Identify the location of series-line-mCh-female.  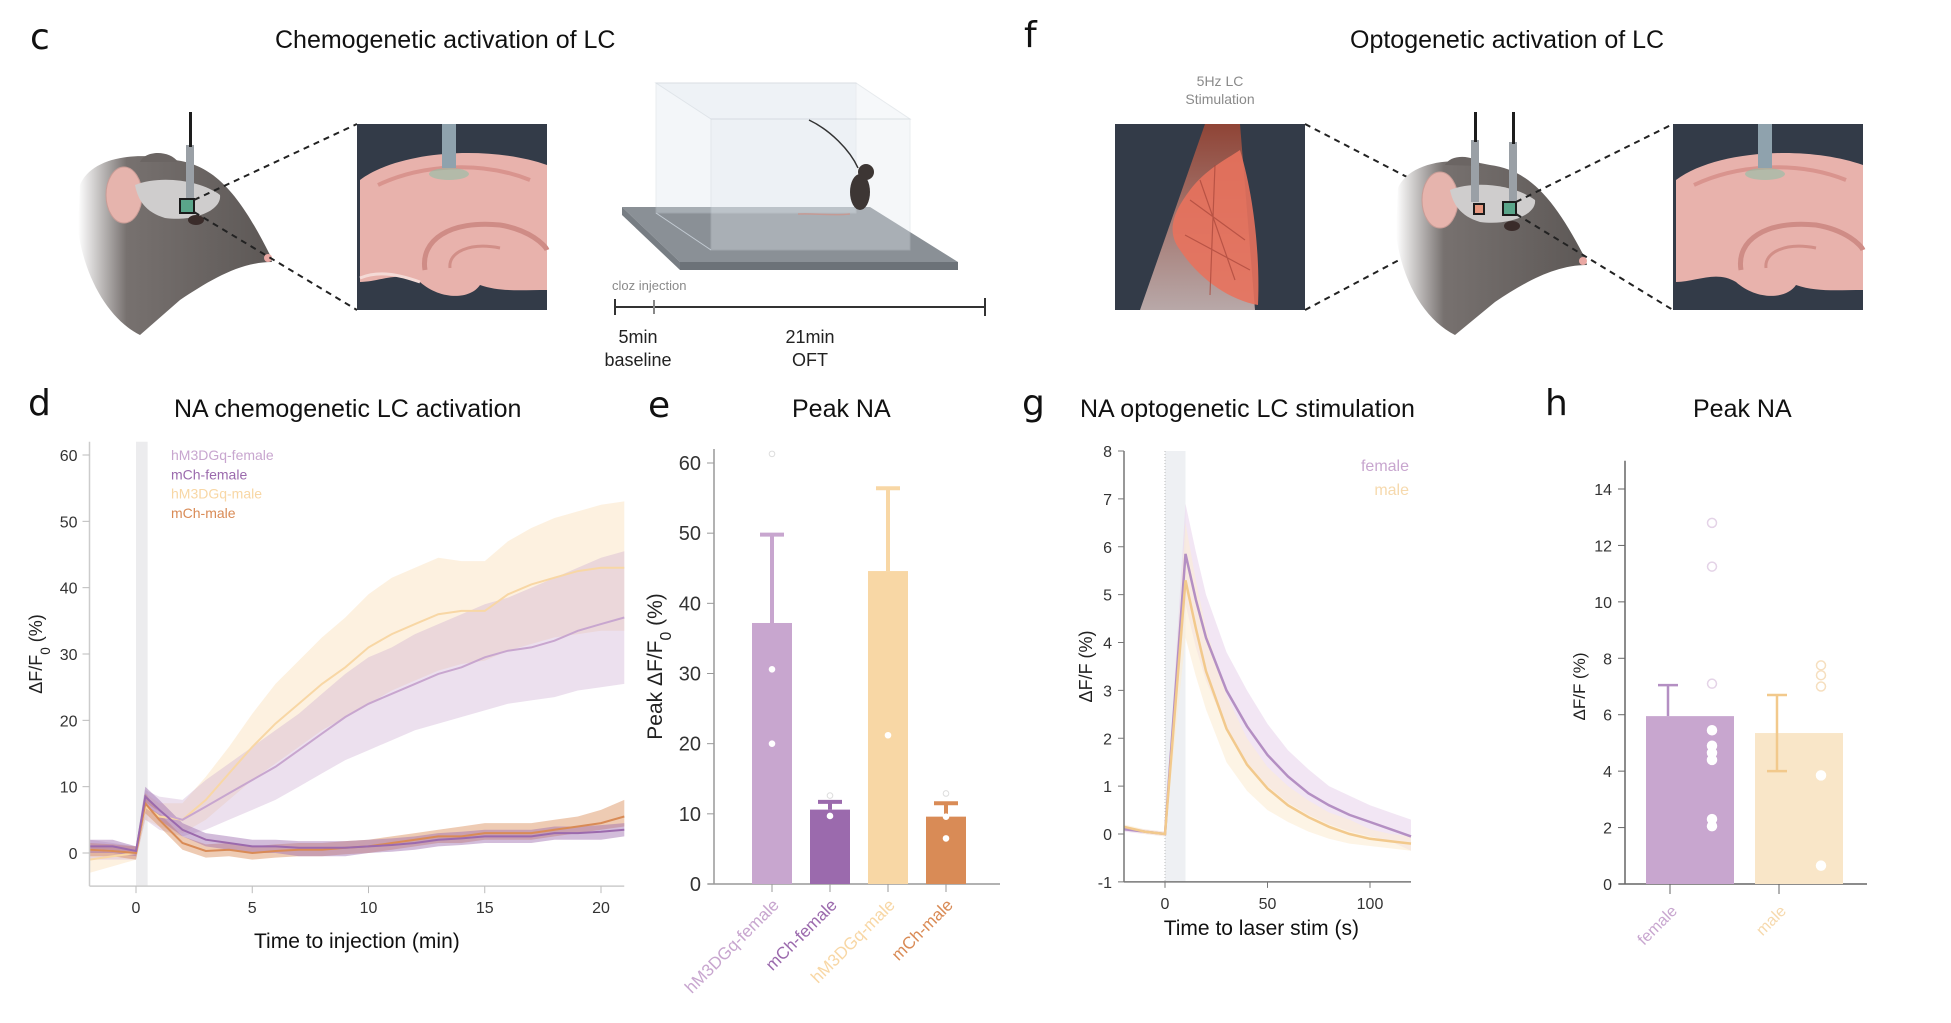
(357, 823).